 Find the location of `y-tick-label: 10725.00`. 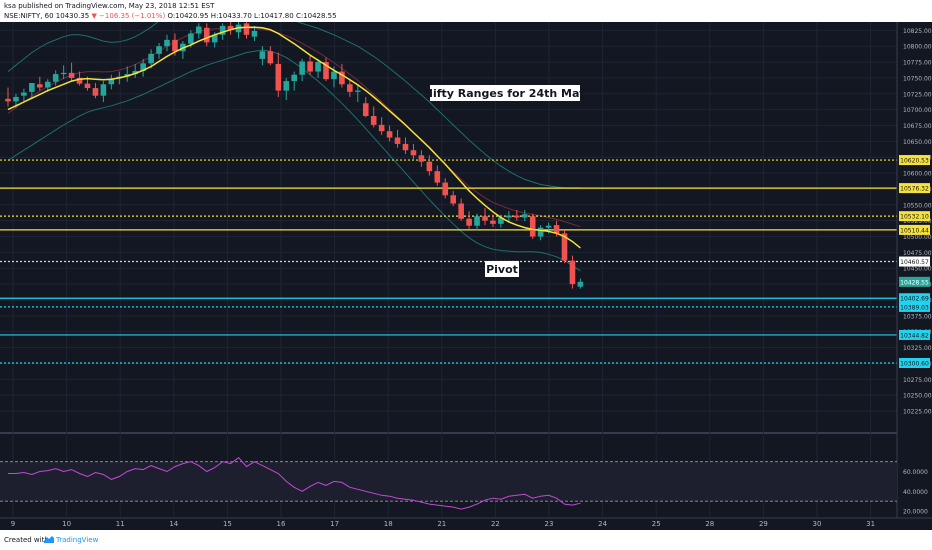

y-tick-label: 10725.00 is located at coordinates (917, 94).